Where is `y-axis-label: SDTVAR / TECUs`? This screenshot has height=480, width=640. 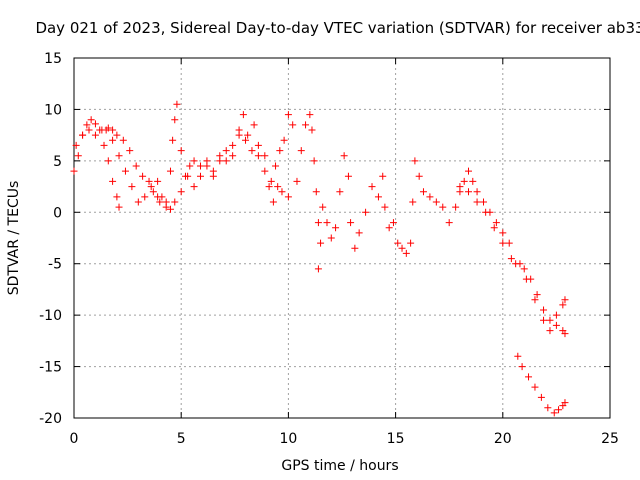 y-axis-label: SDTVAR / TECUs is located at coordinates (14, 238).